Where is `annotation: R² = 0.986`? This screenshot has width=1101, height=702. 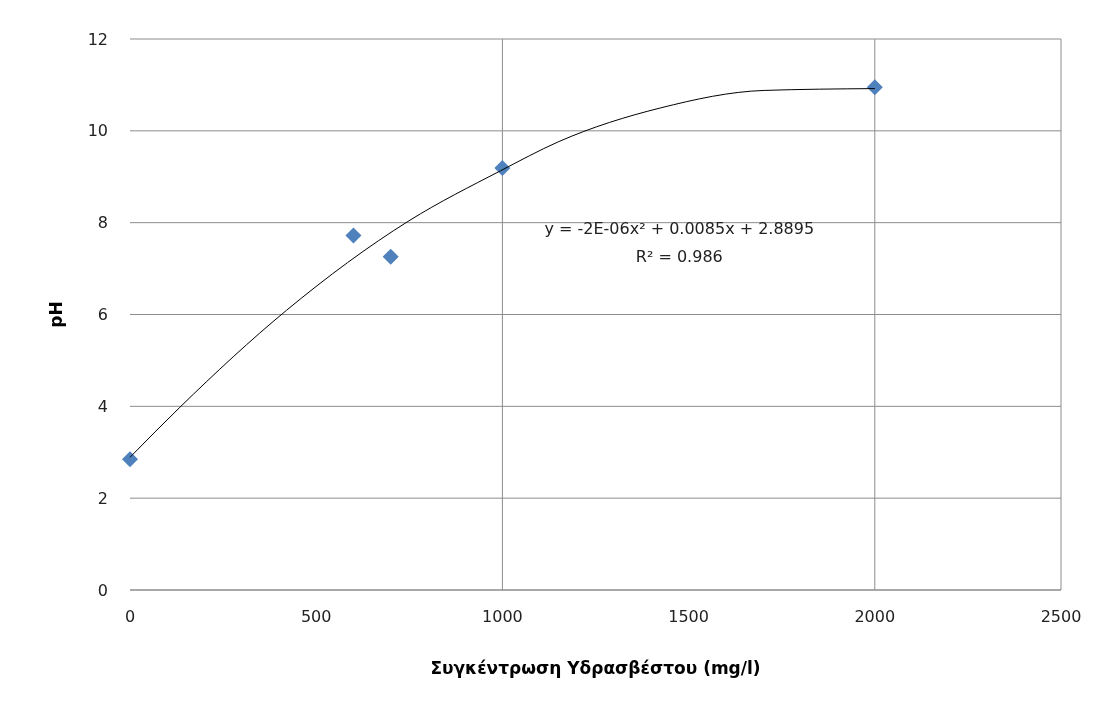
annotation: R² = 0.986 is located at coordinates (679, 256).